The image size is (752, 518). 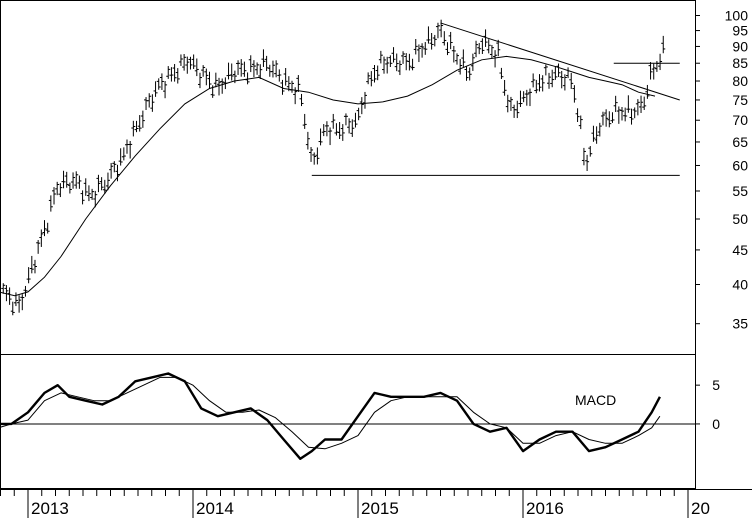 What do you see at coordinates (740, 63) in the screenshot?
I see `price-y-tick-label: 85` at bounding box center [740, 63].